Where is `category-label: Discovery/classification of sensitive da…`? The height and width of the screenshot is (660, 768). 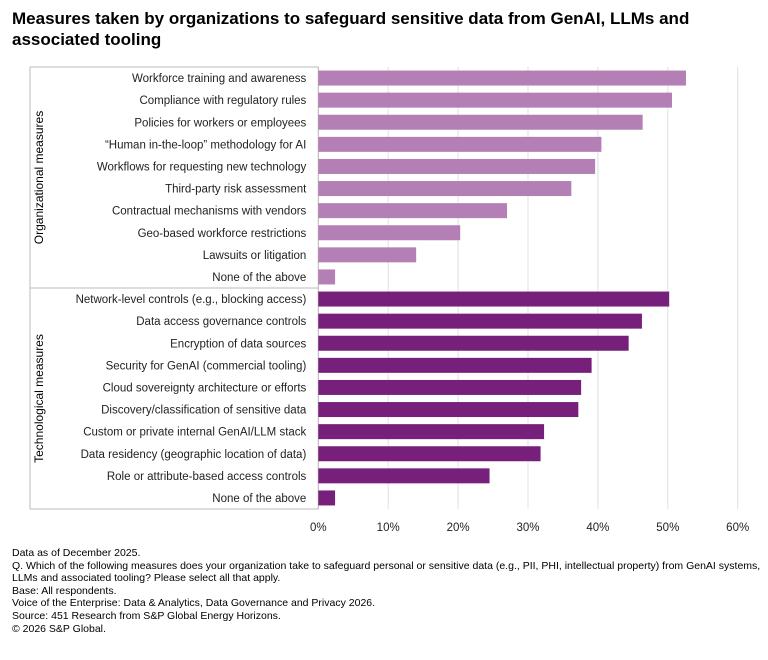 category-label: Discovery/classification of sensitive da… is located at coordinates (204, 411).